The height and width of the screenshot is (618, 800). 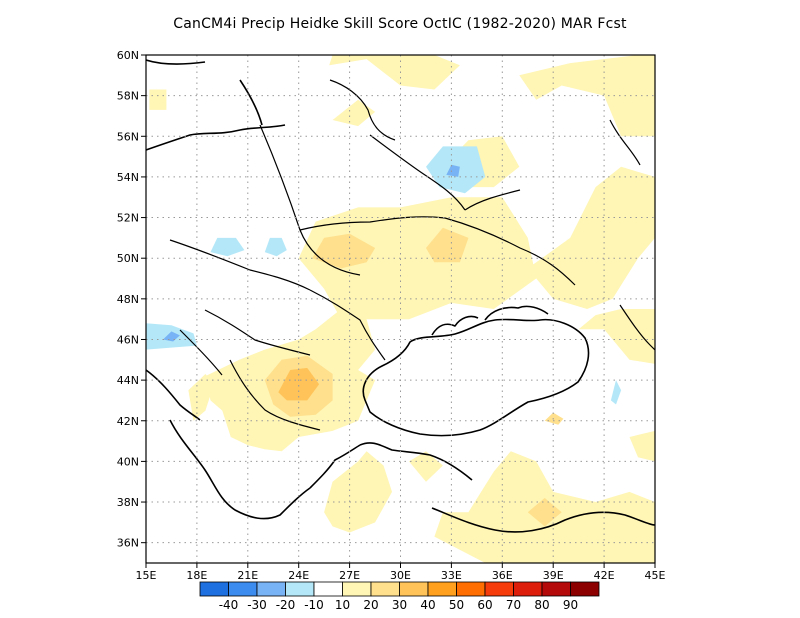 I want to click on x-tick-label: 36E, so click(x=502, y=575).